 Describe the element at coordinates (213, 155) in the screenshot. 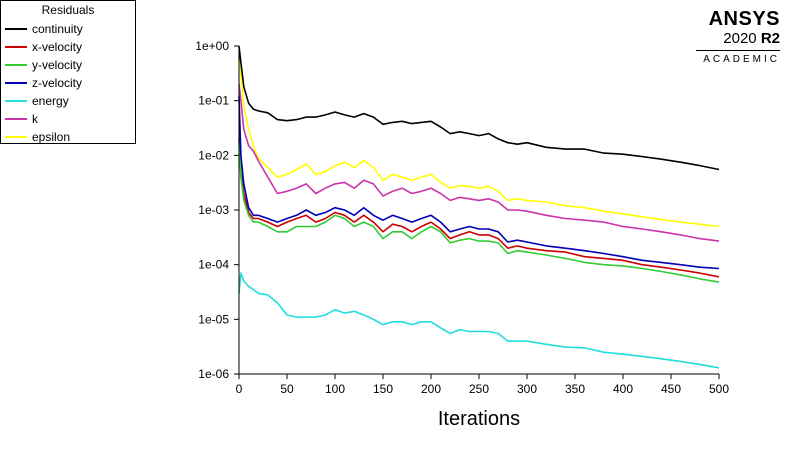

I see `y-tick-label: 1e-02` at that location.